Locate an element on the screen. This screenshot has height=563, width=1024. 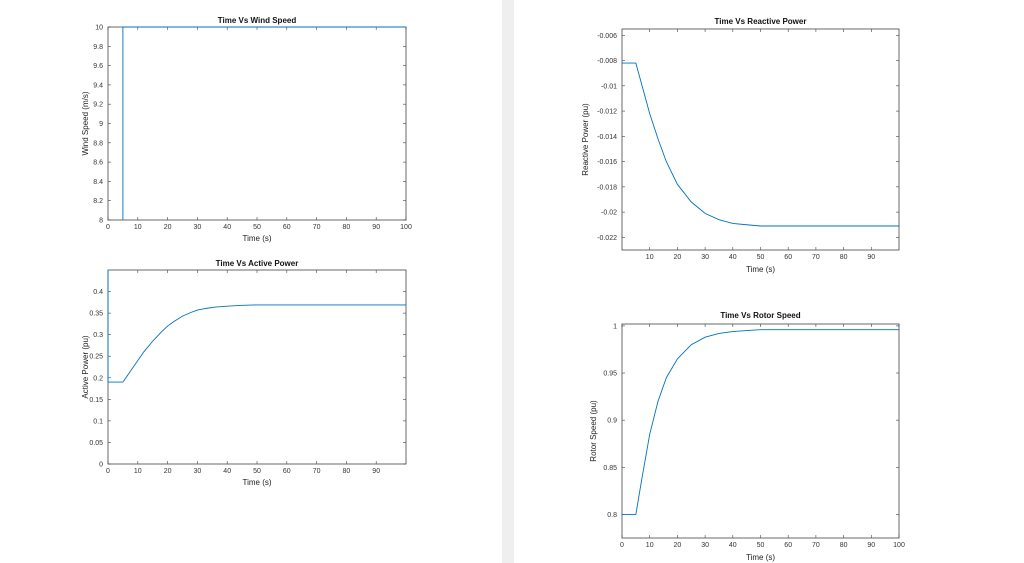
active-y-tick-label: 0.05 is located at coordinates (96, 443).